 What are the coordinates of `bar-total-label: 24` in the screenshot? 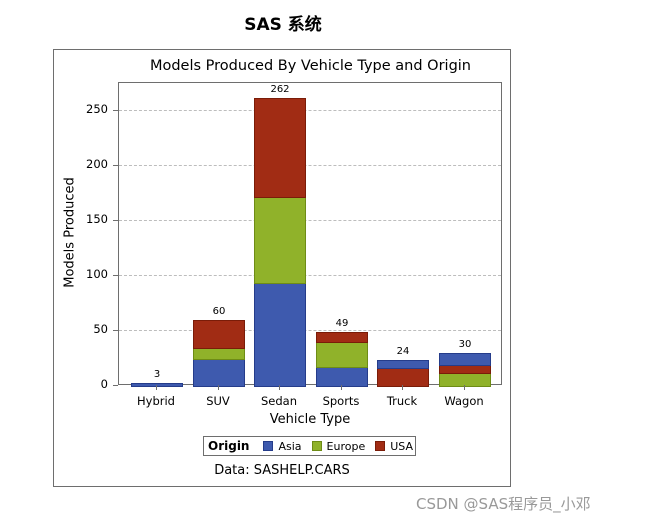 It's located at (403, 351).